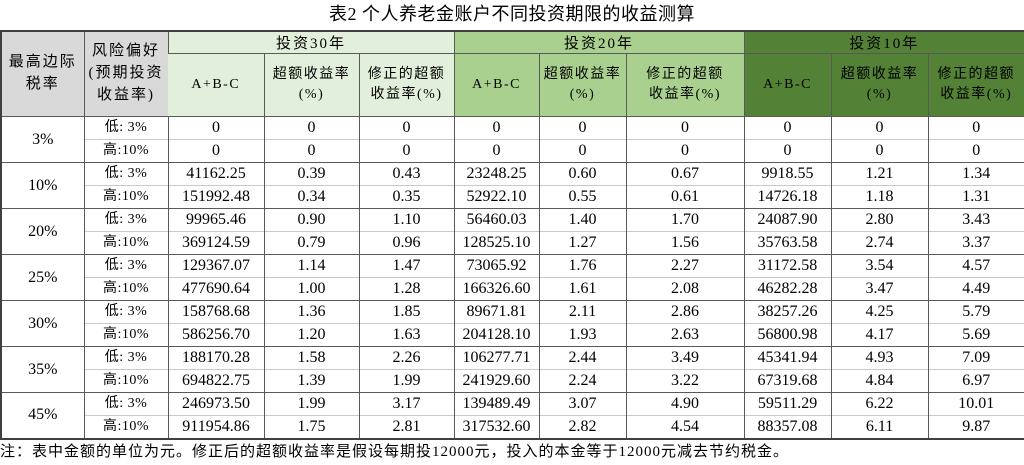 The height and width of the screenshot is (465, 1024). What do you see at coordinates (582, 404) in the screenshot?
I see `value-cell: 3.07` at bounding box center [582, 404].